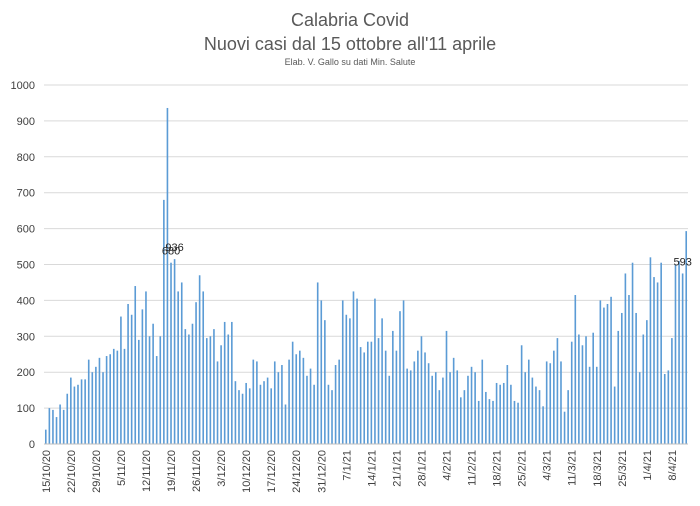  Describe the element at coordinates (598, 468) in the screenshot. I see `x-tick-label: 18/3/21` at that location.